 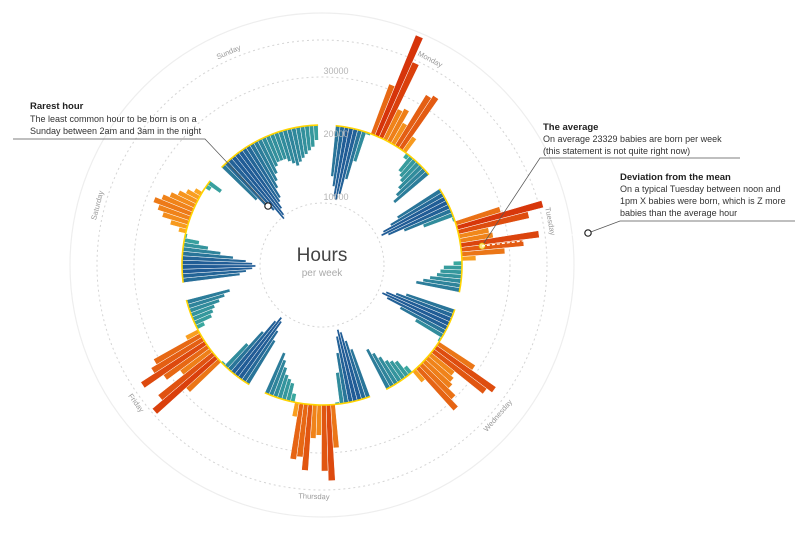 I want to click on mean-arc-thursday, so click(x=317, y=399).